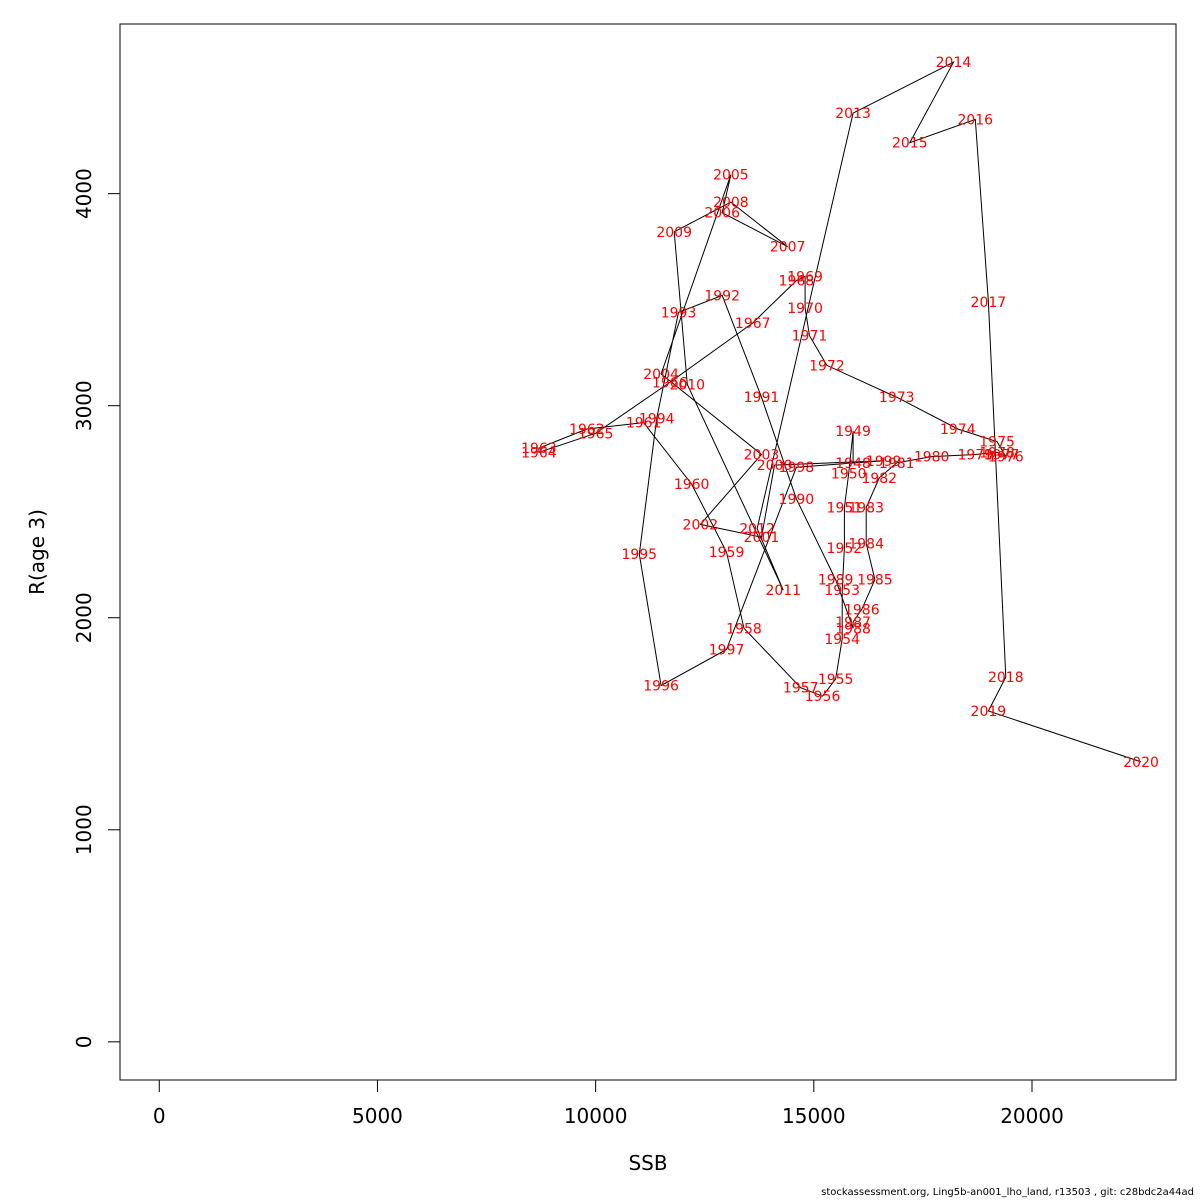  Describe the element at coordinates (661, 375) in the screenshot. I see `year-label-2004: 2004` at that location.